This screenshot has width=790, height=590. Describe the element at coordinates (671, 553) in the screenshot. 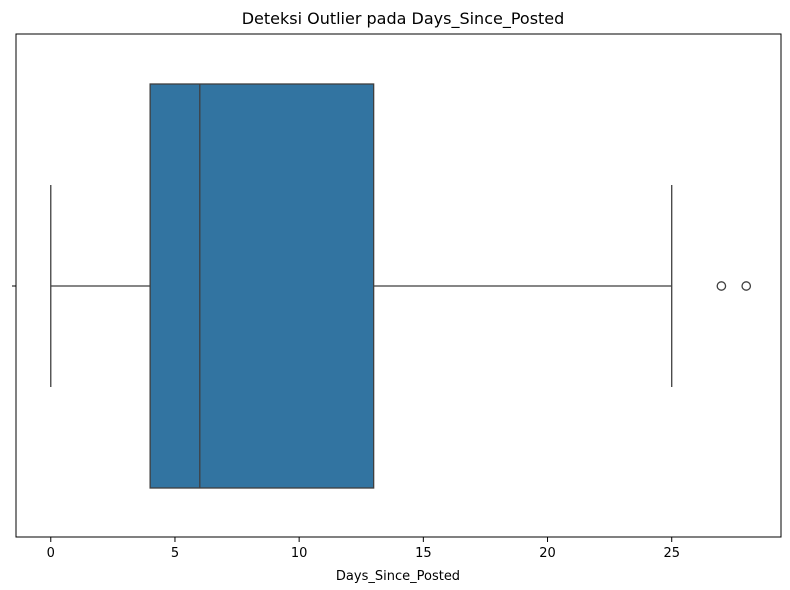

I see `x-tick-label: 25` at that location.